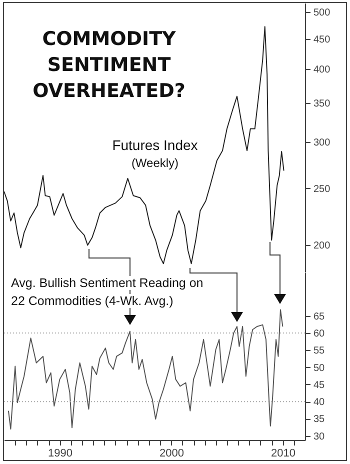 The height and width of the screenshot is (464, 350). I want to click on annotation: (Weekly), so click(155, 163).